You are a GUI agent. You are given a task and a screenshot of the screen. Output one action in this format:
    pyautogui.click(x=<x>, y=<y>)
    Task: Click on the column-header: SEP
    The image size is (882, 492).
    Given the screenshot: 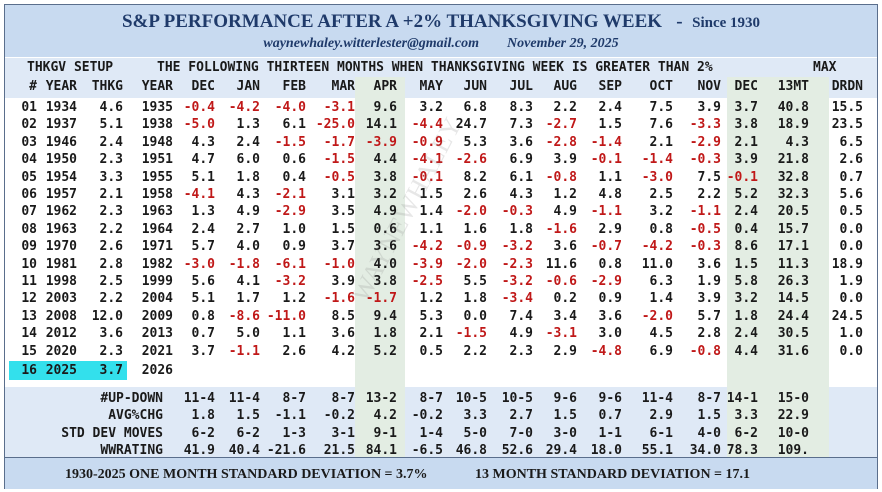 What is the action you would take?
    pyautogui.click(x=610, y=86)
    